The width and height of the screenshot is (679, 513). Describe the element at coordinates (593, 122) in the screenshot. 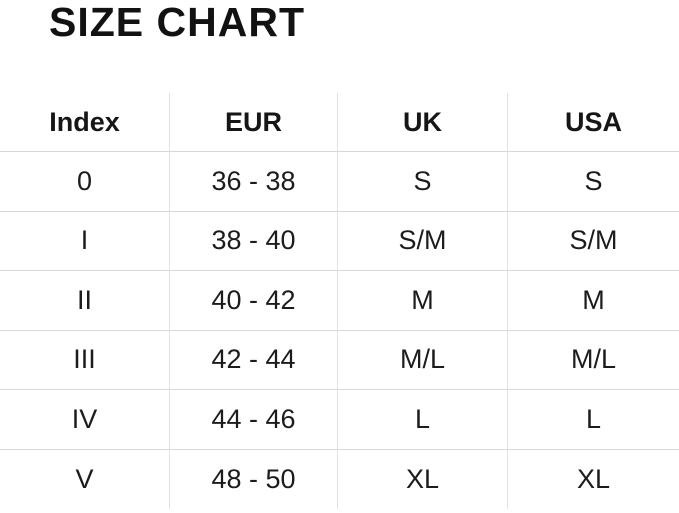

I see `header-cell-usa: USA` at that location.